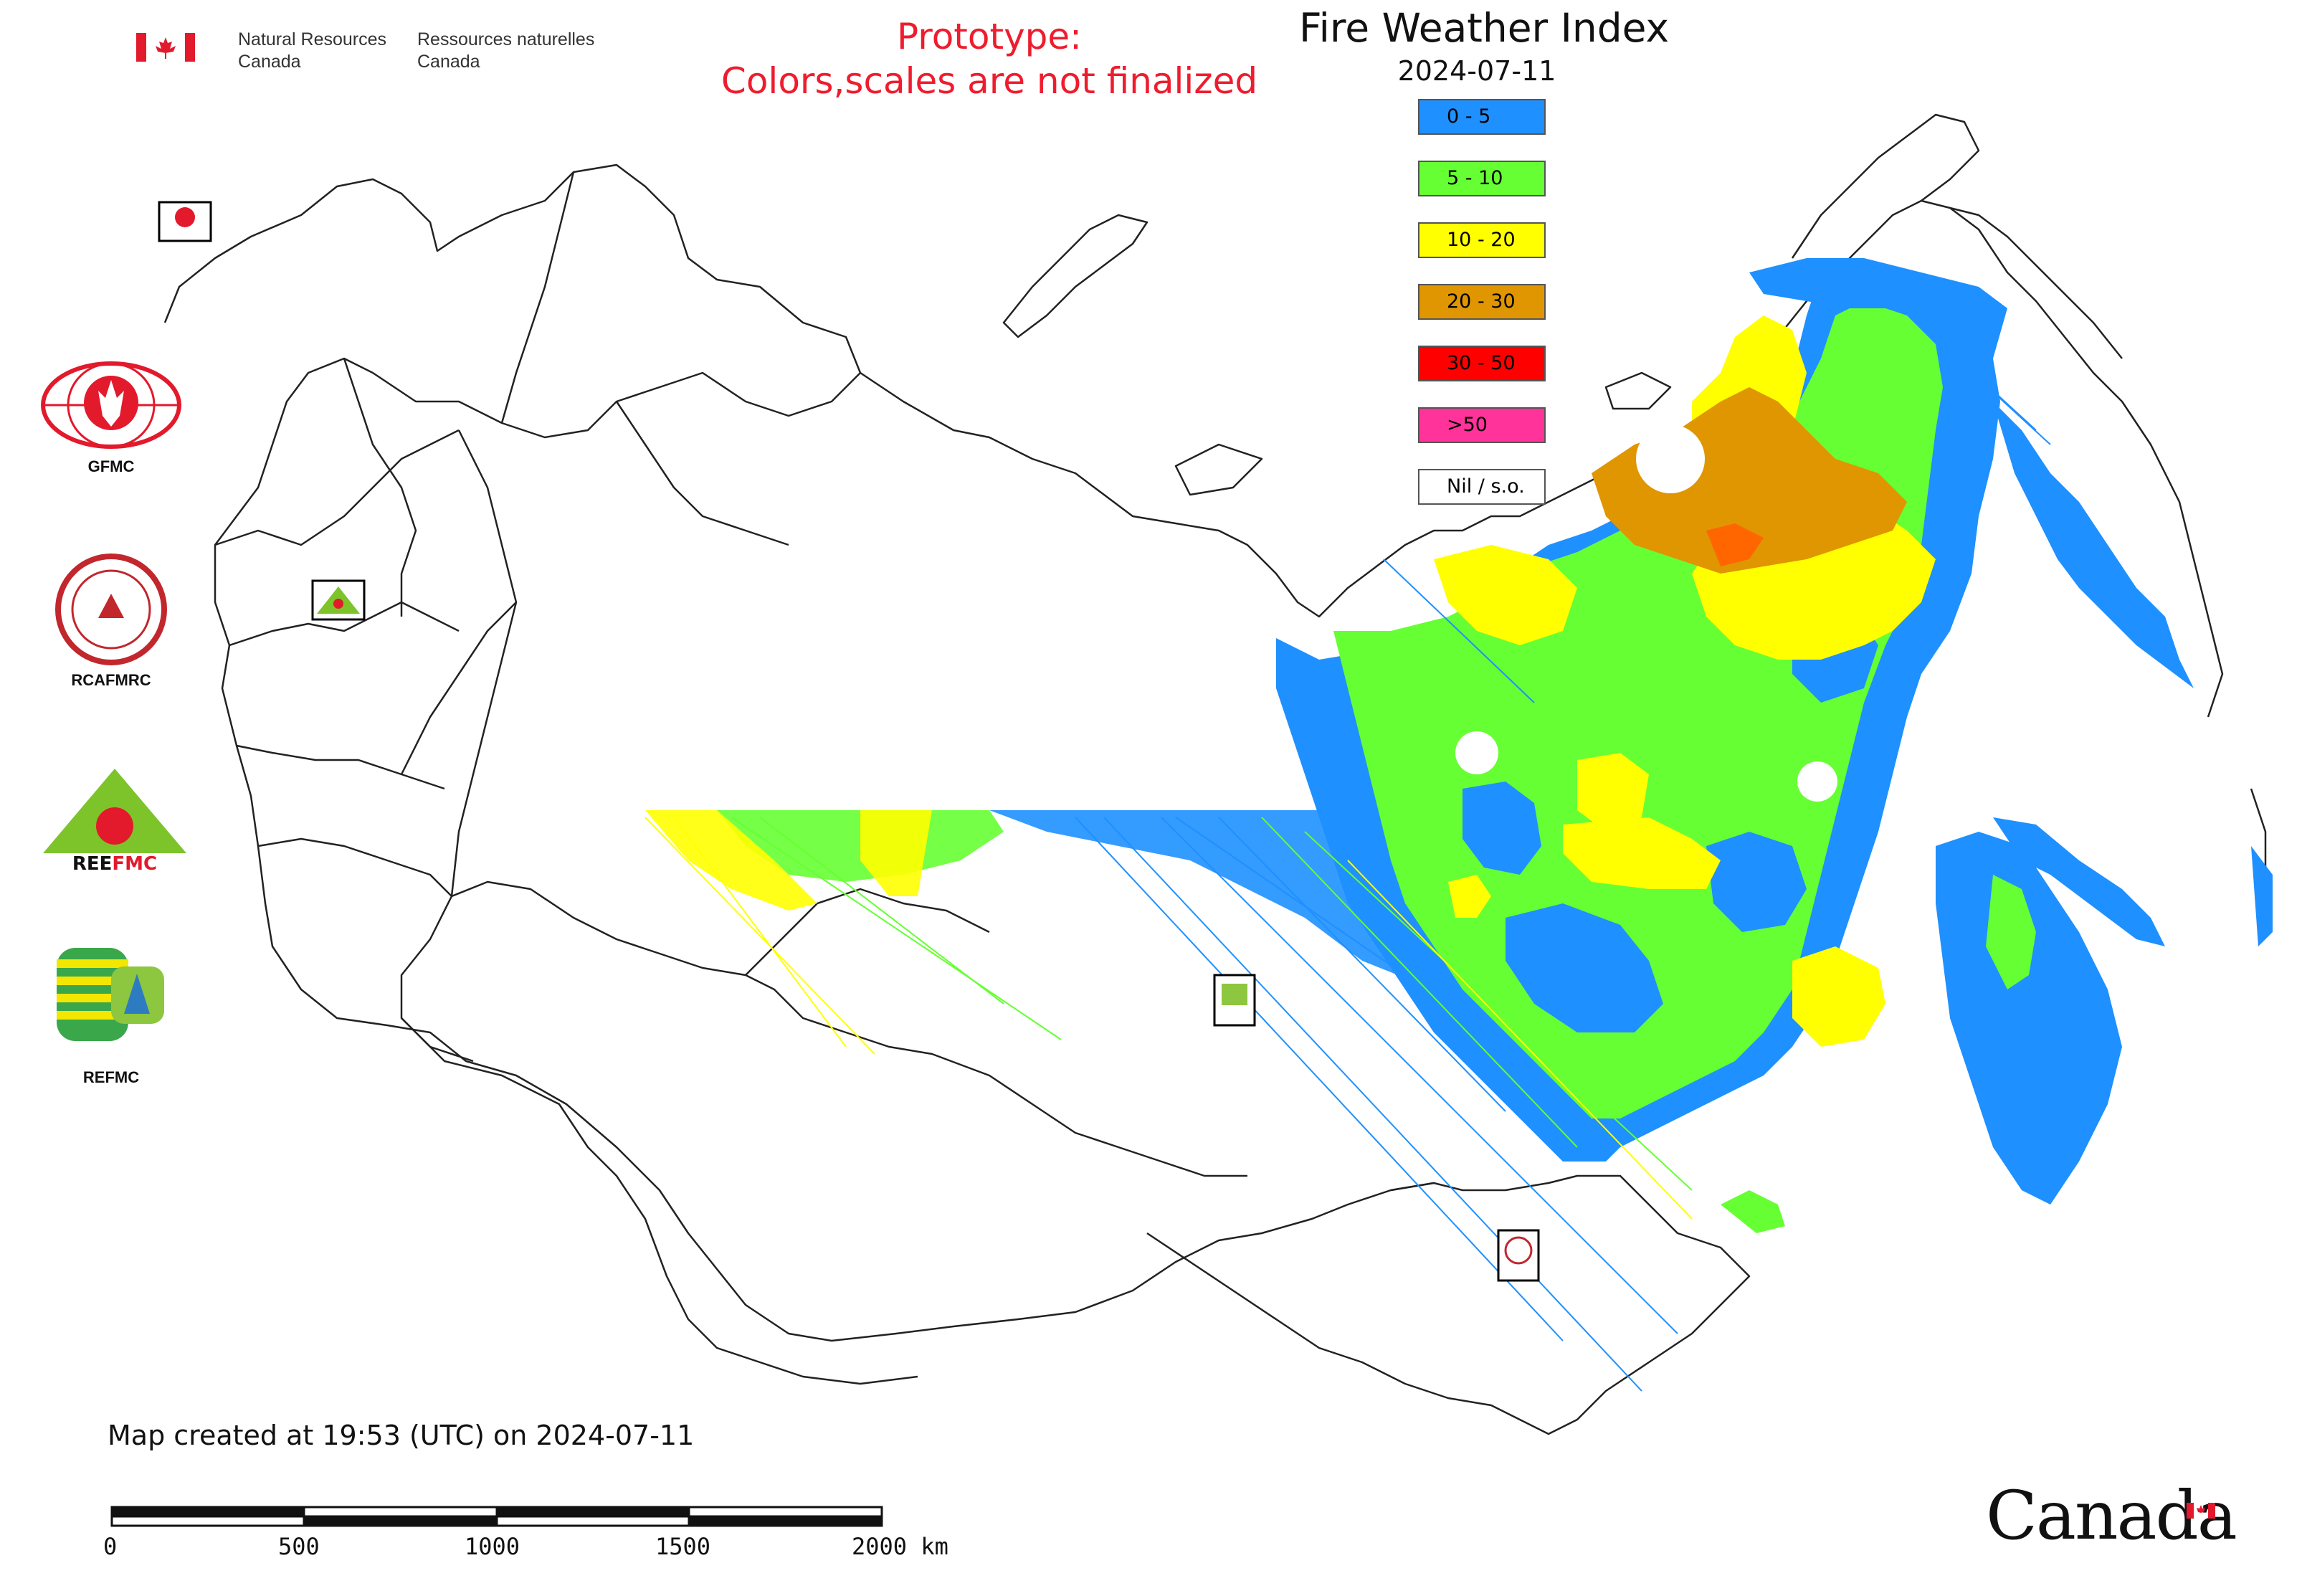 The image size is (2302, 1596). What do you see at coordinates (1467, 425) in the screenshot?
I see `legend-label: >50` at bounding box center [1467, 425].